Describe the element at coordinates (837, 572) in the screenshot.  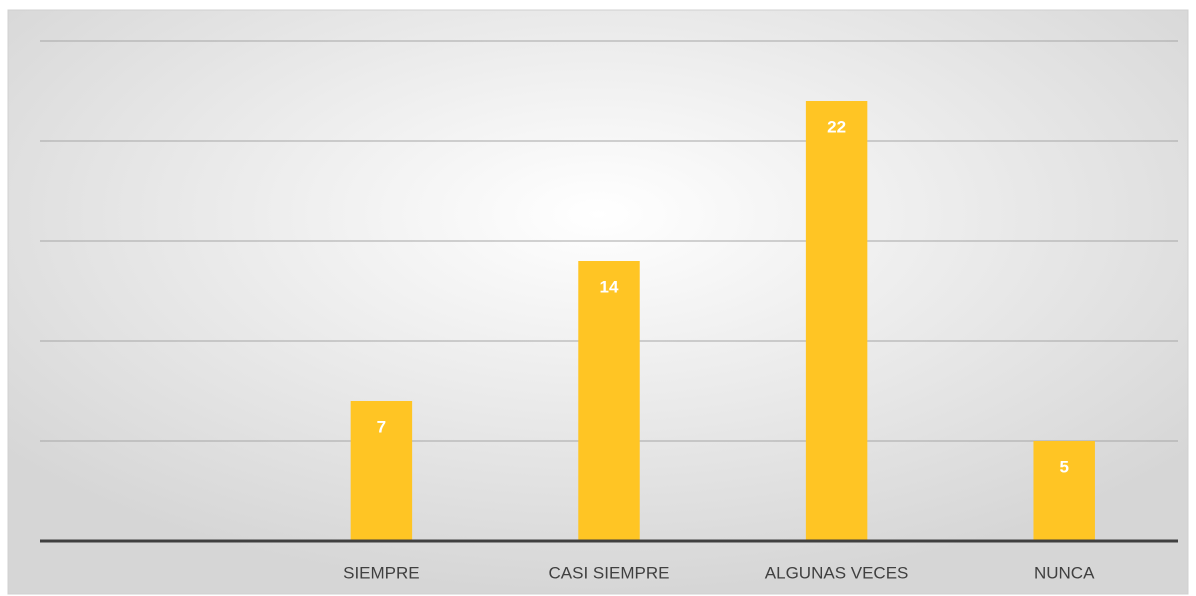
I see `x-tick-label: ALGUNAS VECES` at that location.